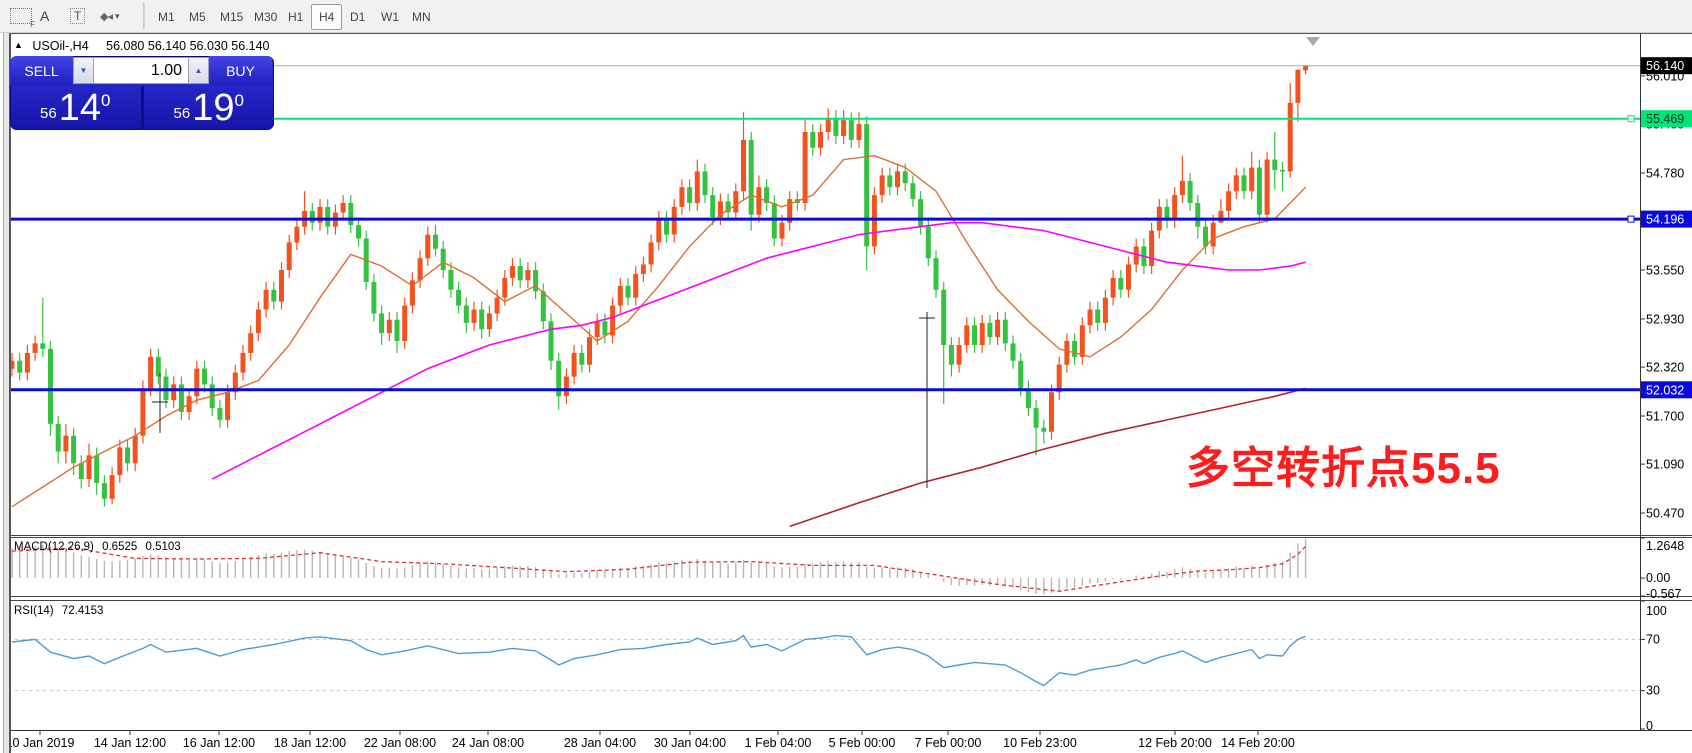  Describe the element at coordinates (1175, 743) in the screenshot. I see `svg-text: 12 Feb 20:00` at that location.